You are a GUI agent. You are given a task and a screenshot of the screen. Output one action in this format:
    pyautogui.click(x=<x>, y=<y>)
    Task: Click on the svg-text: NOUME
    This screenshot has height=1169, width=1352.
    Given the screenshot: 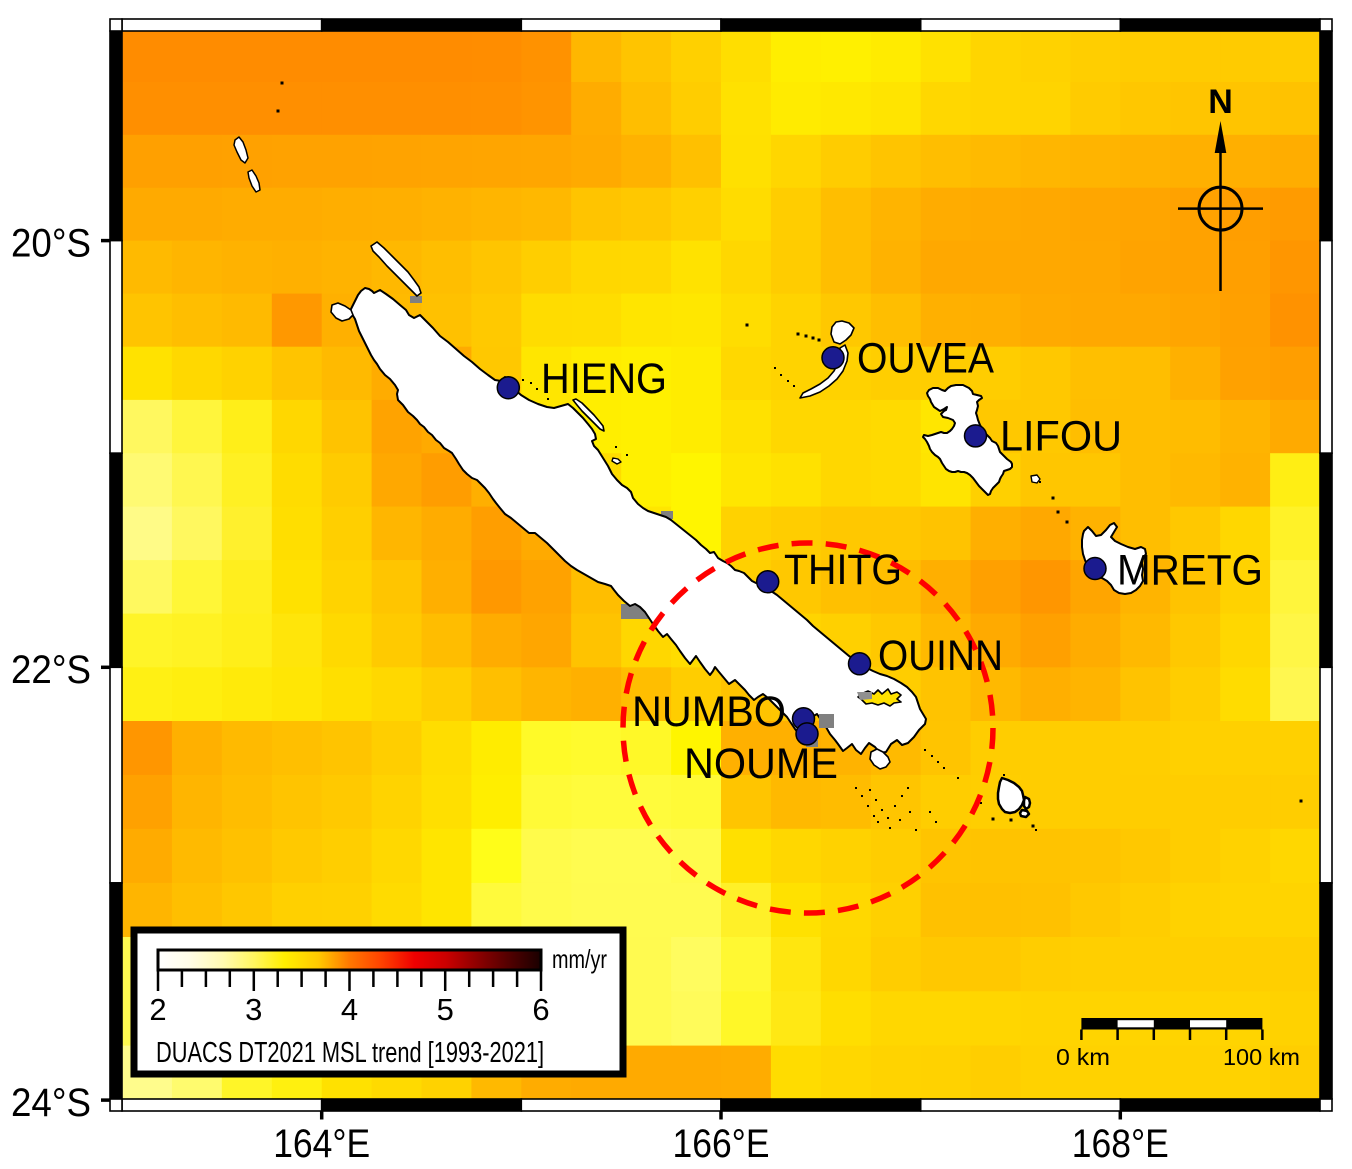 What is the action you would take?
    pyautogui.click(x=761, y=764)
    